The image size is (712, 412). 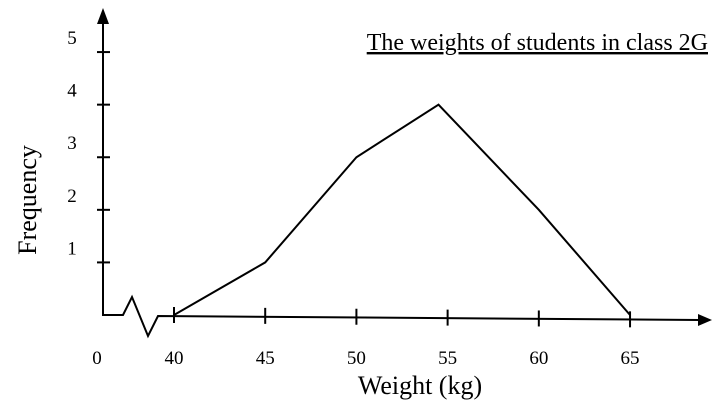 I want to click on y-tick-label: 5, so click(x=72, y=38).